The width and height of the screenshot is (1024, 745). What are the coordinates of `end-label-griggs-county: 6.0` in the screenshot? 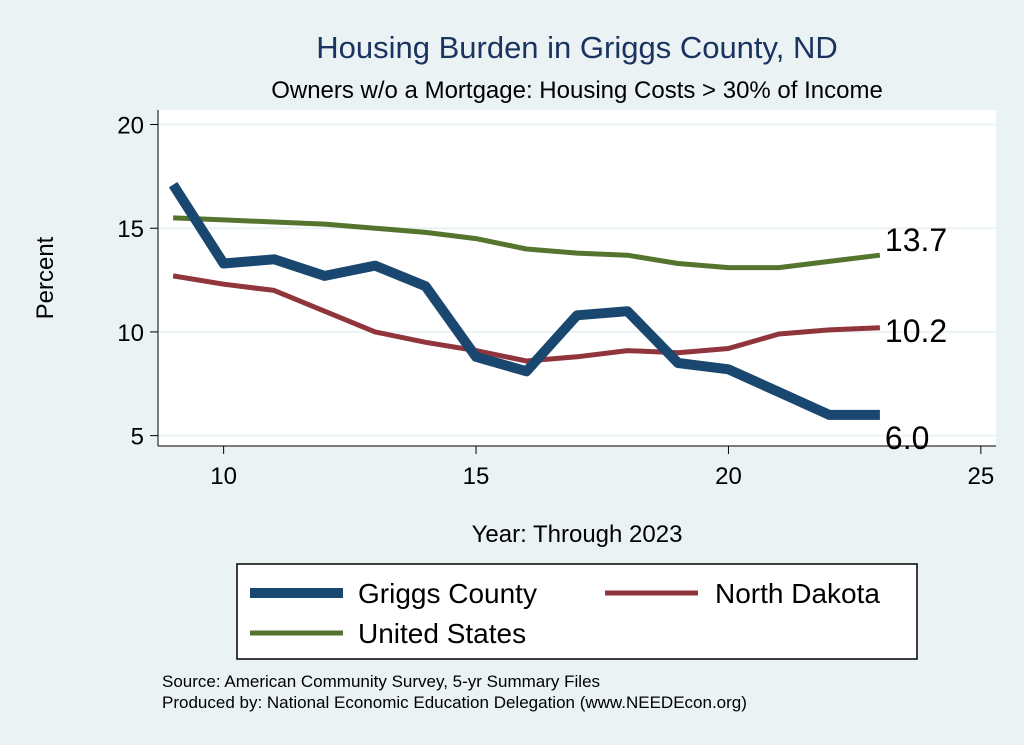 It's located at (907, 438).